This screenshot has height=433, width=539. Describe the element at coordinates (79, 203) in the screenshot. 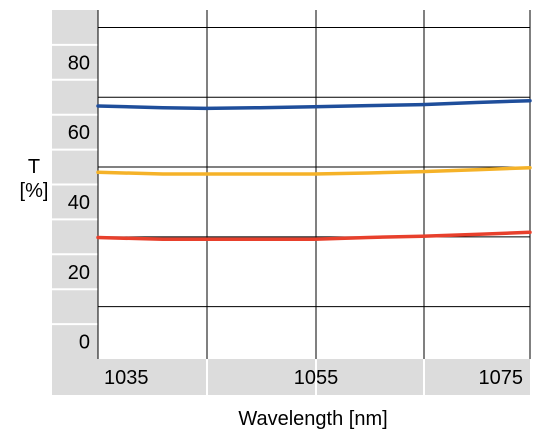

I see `y-tick-label: 40` at that location.